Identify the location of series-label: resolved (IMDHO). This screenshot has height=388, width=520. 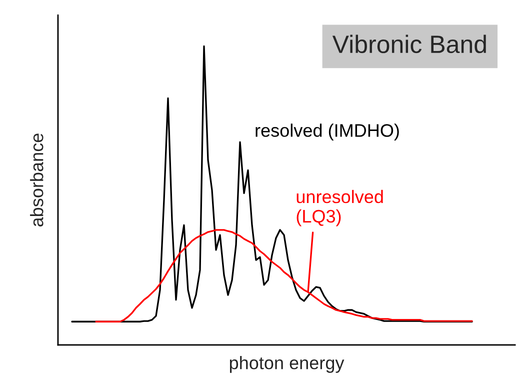
(327, 132).